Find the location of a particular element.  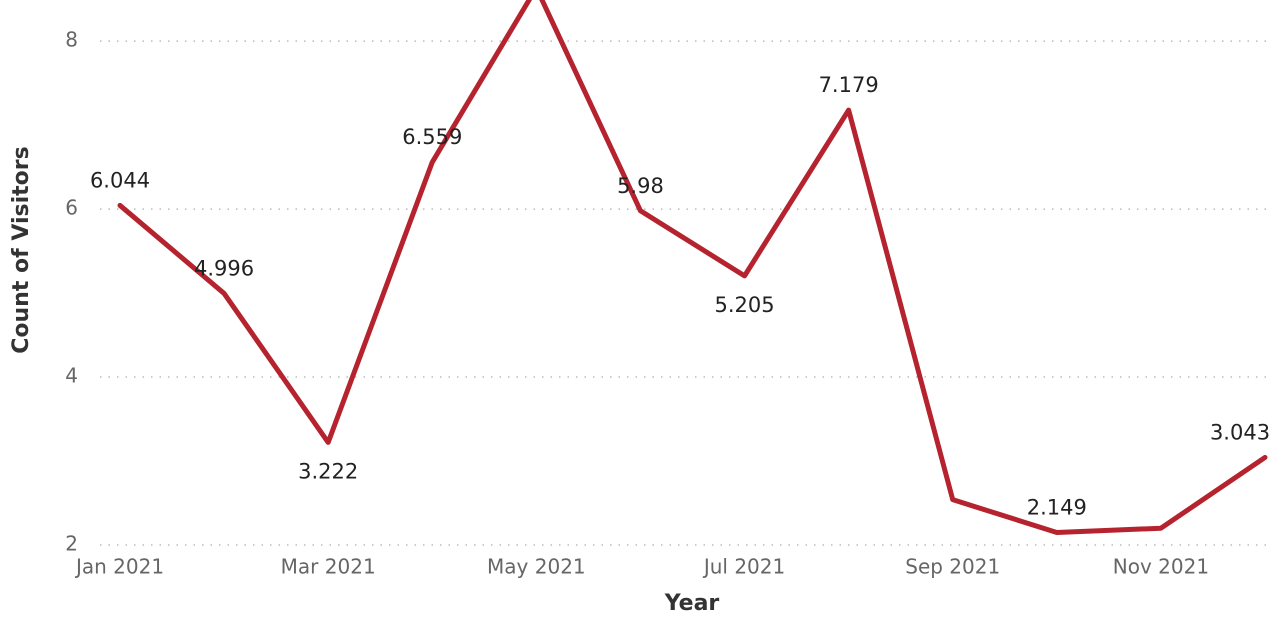

x-tick-label: Nov 2021 is located at coordinates (1161, 567).